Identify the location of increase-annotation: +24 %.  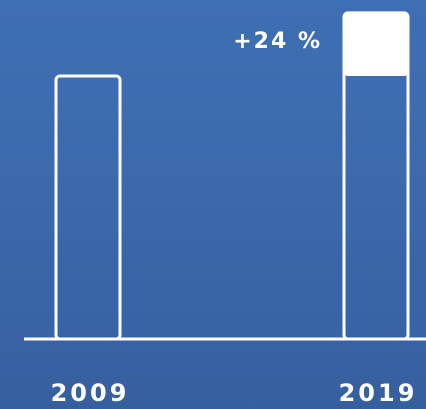
(277, 41).